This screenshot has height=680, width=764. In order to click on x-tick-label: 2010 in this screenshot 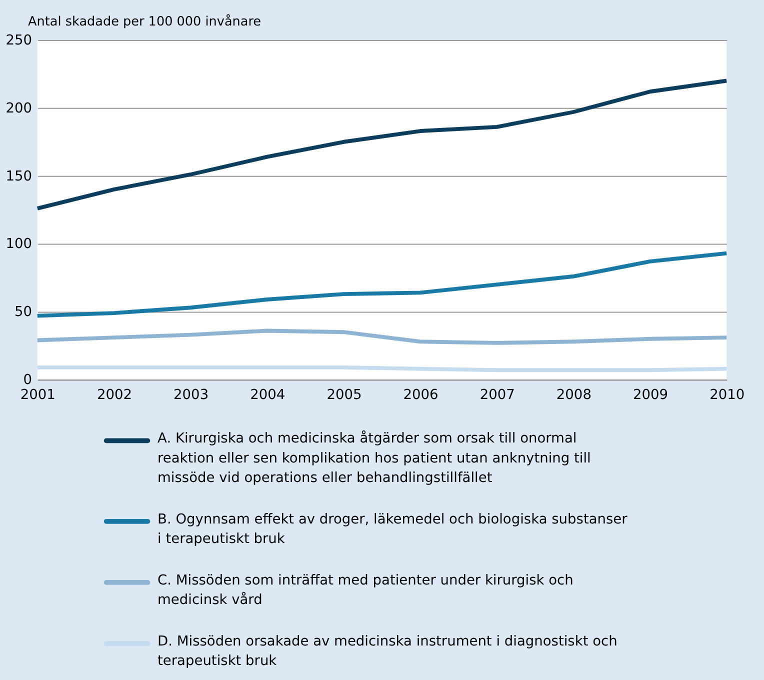, I will do `click(727, 394)`.